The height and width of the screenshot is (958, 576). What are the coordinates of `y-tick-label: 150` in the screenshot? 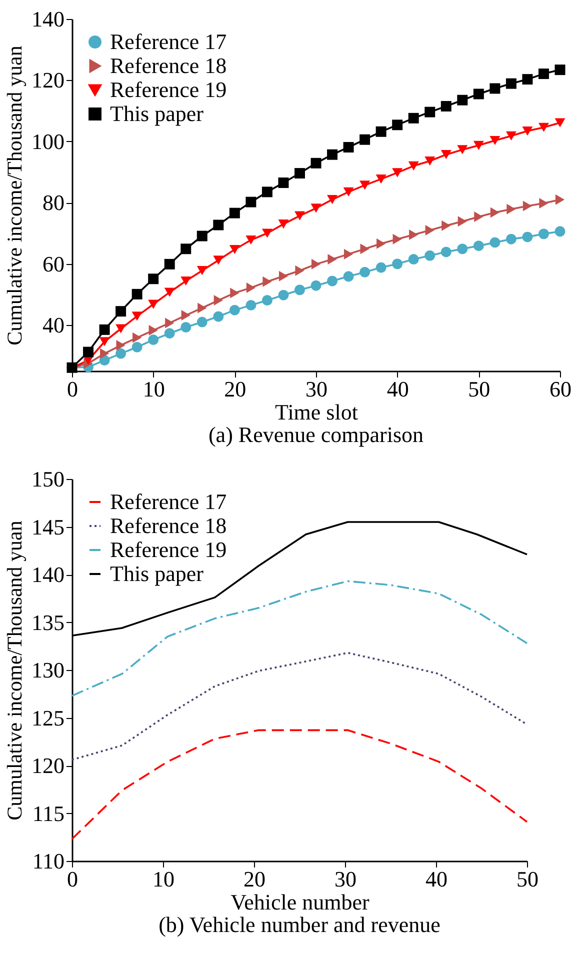 It's located at (48, 479).